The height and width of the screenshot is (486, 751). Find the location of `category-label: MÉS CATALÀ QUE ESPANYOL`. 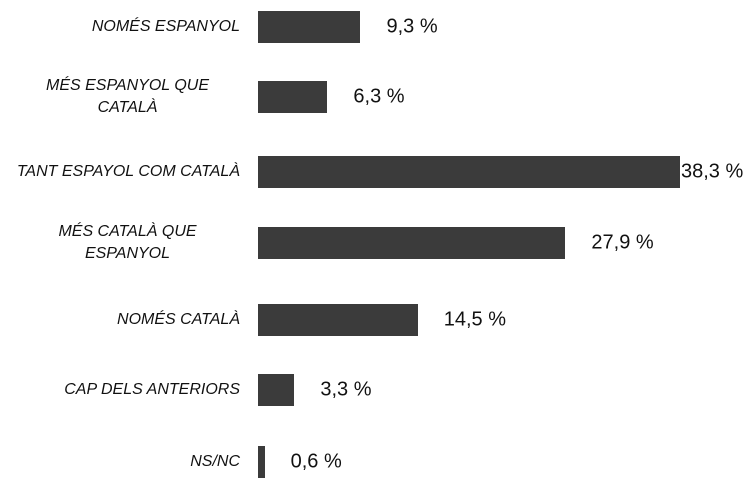

category-label: MÉS CATALÀ QUE ESPANYOL is located at coordinates (127, 243).